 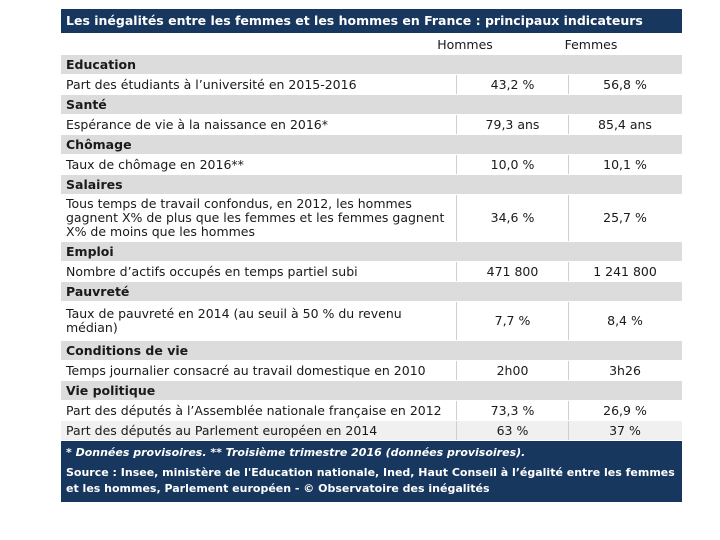 I want to click on value-hommes: 10,0 %, so click(x=513, y=164).